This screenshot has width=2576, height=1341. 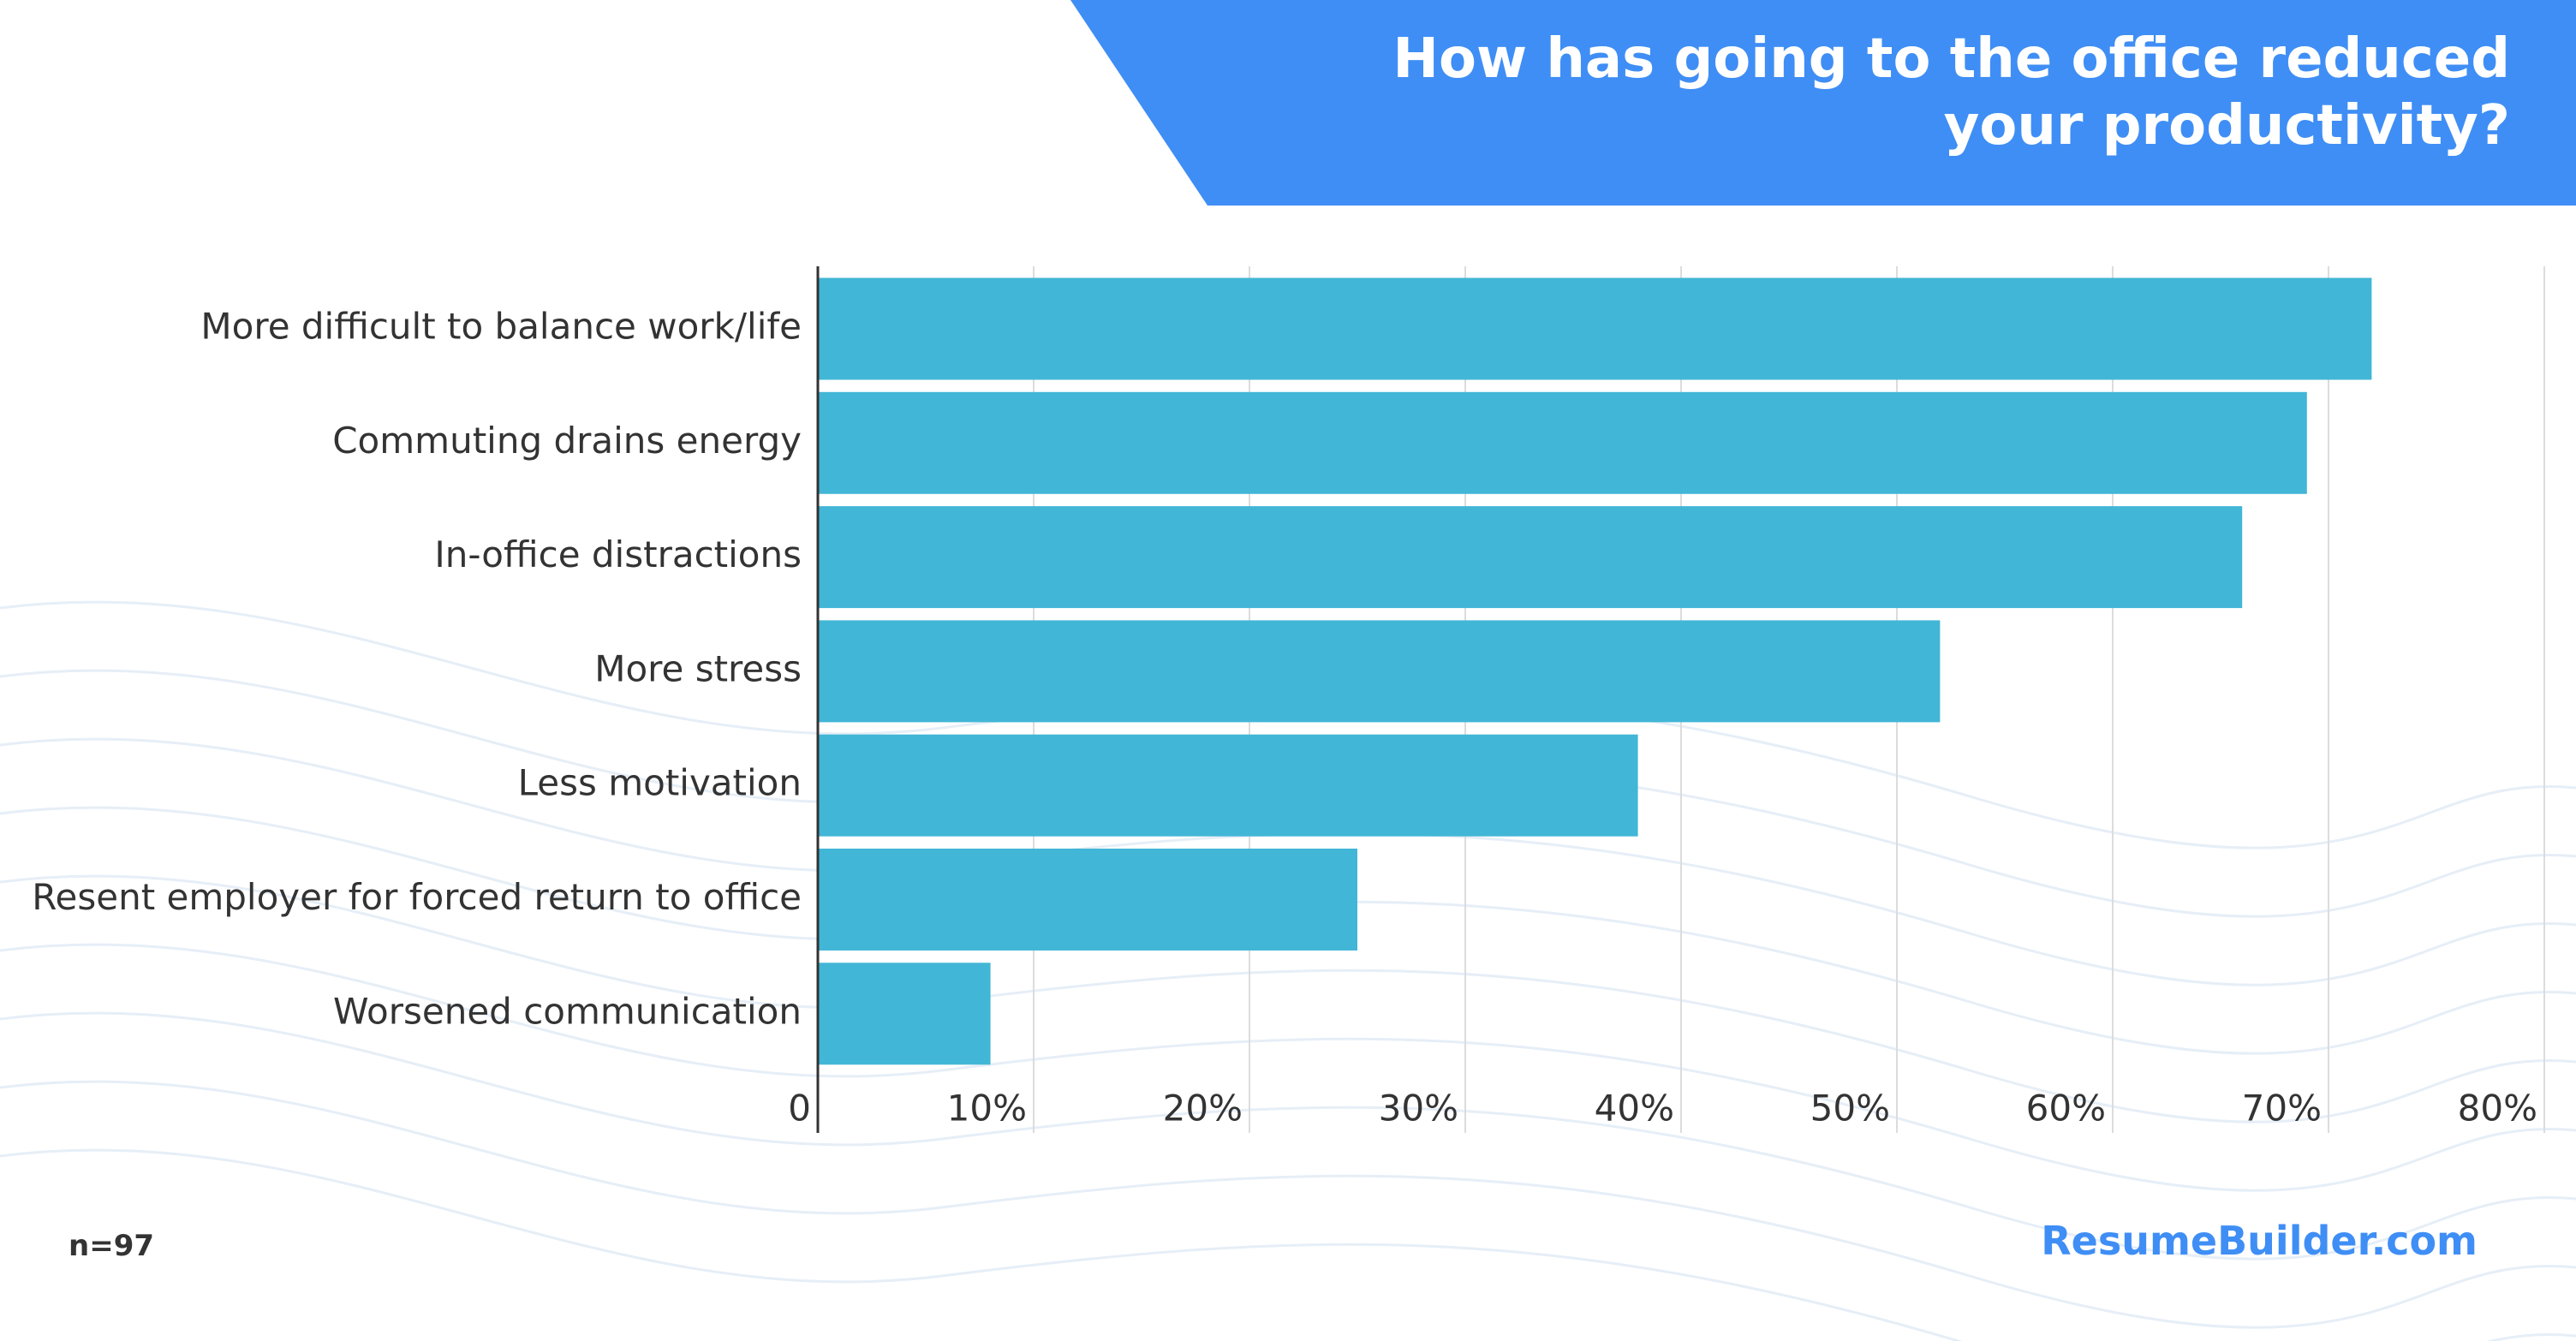 I want to click on y-tick-label: In-office distractions, so click(x=618, y=554).